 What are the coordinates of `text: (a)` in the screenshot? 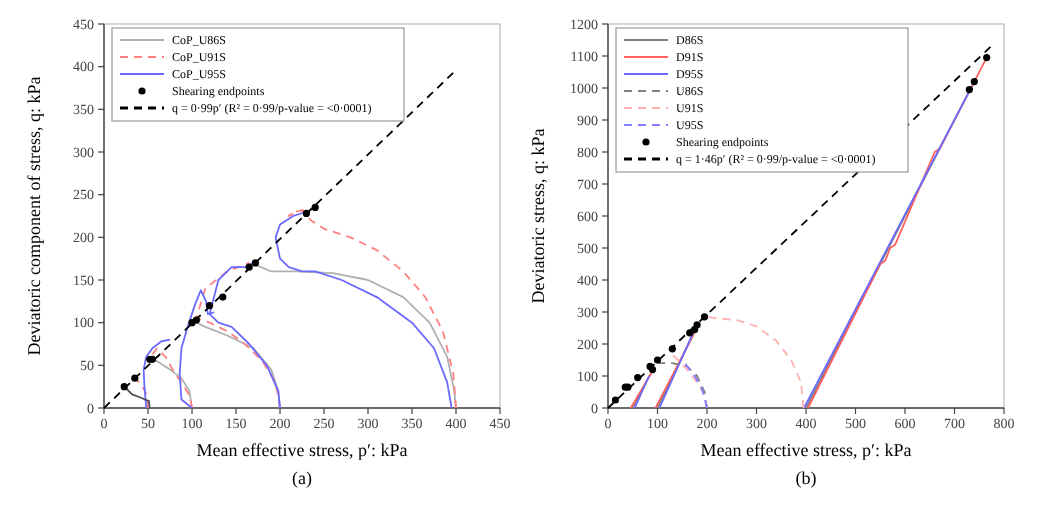 It's located at (302, 478).